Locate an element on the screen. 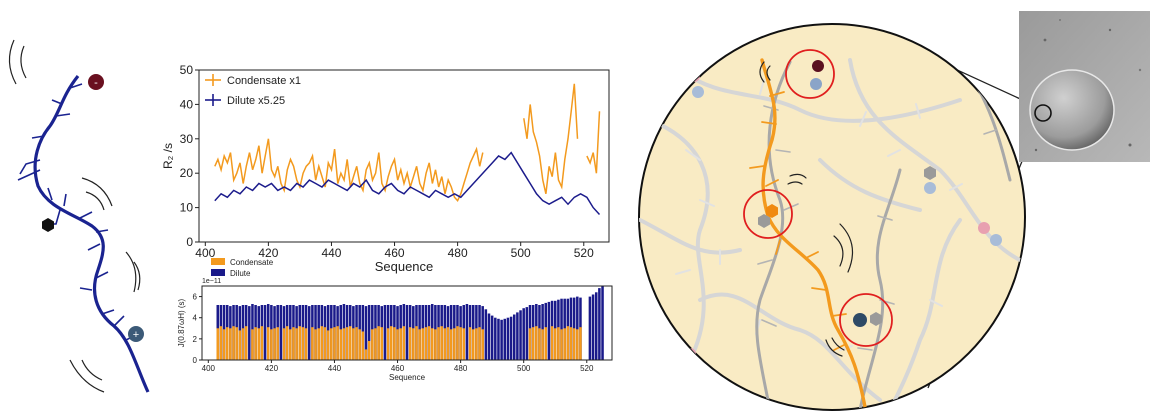  zoom-marker-circle is located at coordinates (1043, 113).